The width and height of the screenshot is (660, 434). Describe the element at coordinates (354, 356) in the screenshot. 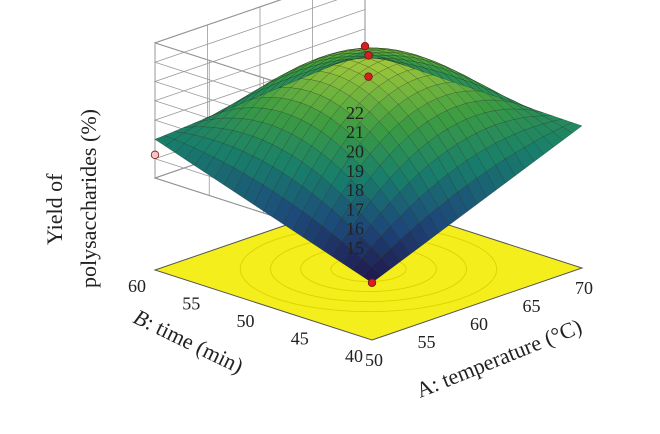

I see `y-tick-label: 40` at that location.